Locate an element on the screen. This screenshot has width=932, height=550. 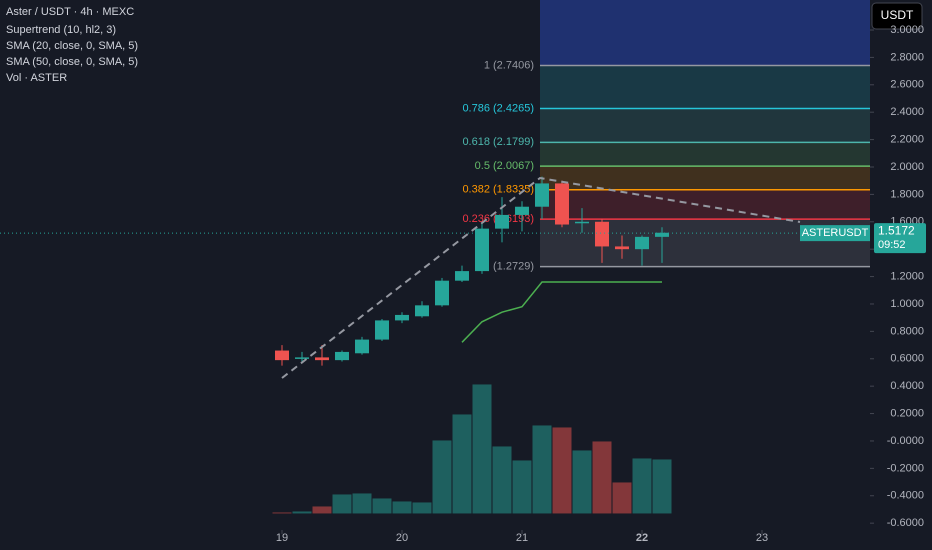
y-tick-label: 1.0000 is located at coordinates (907, 304).